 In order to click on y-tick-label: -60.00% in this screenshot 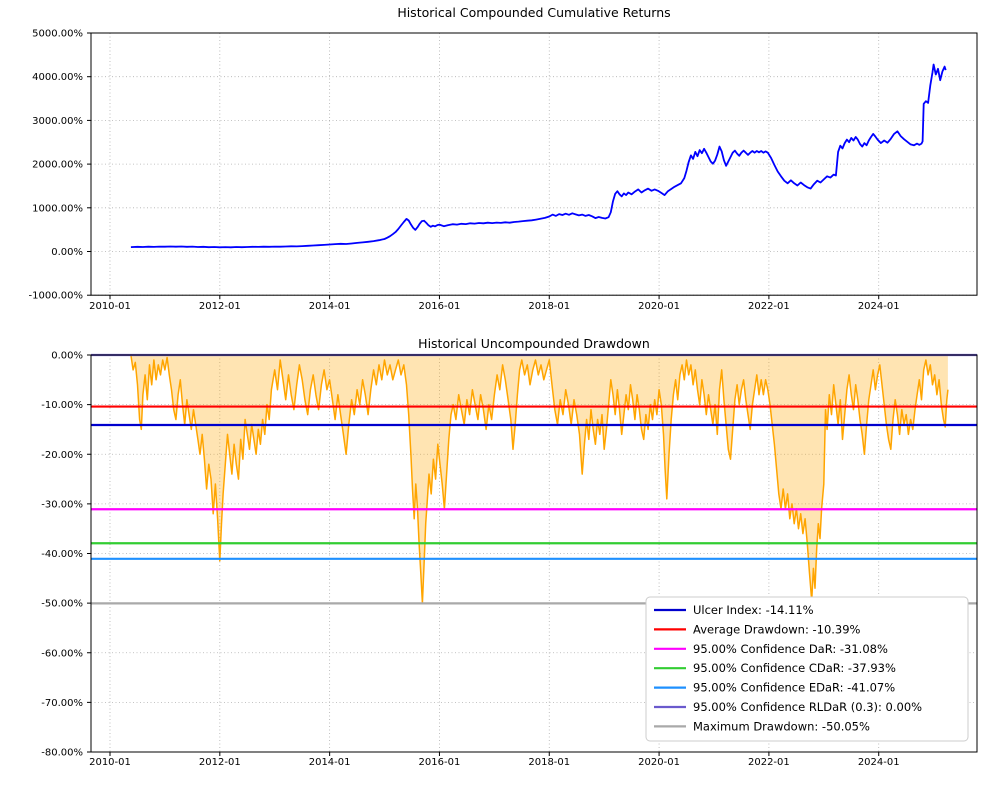, I will do `click(62, 653)`.